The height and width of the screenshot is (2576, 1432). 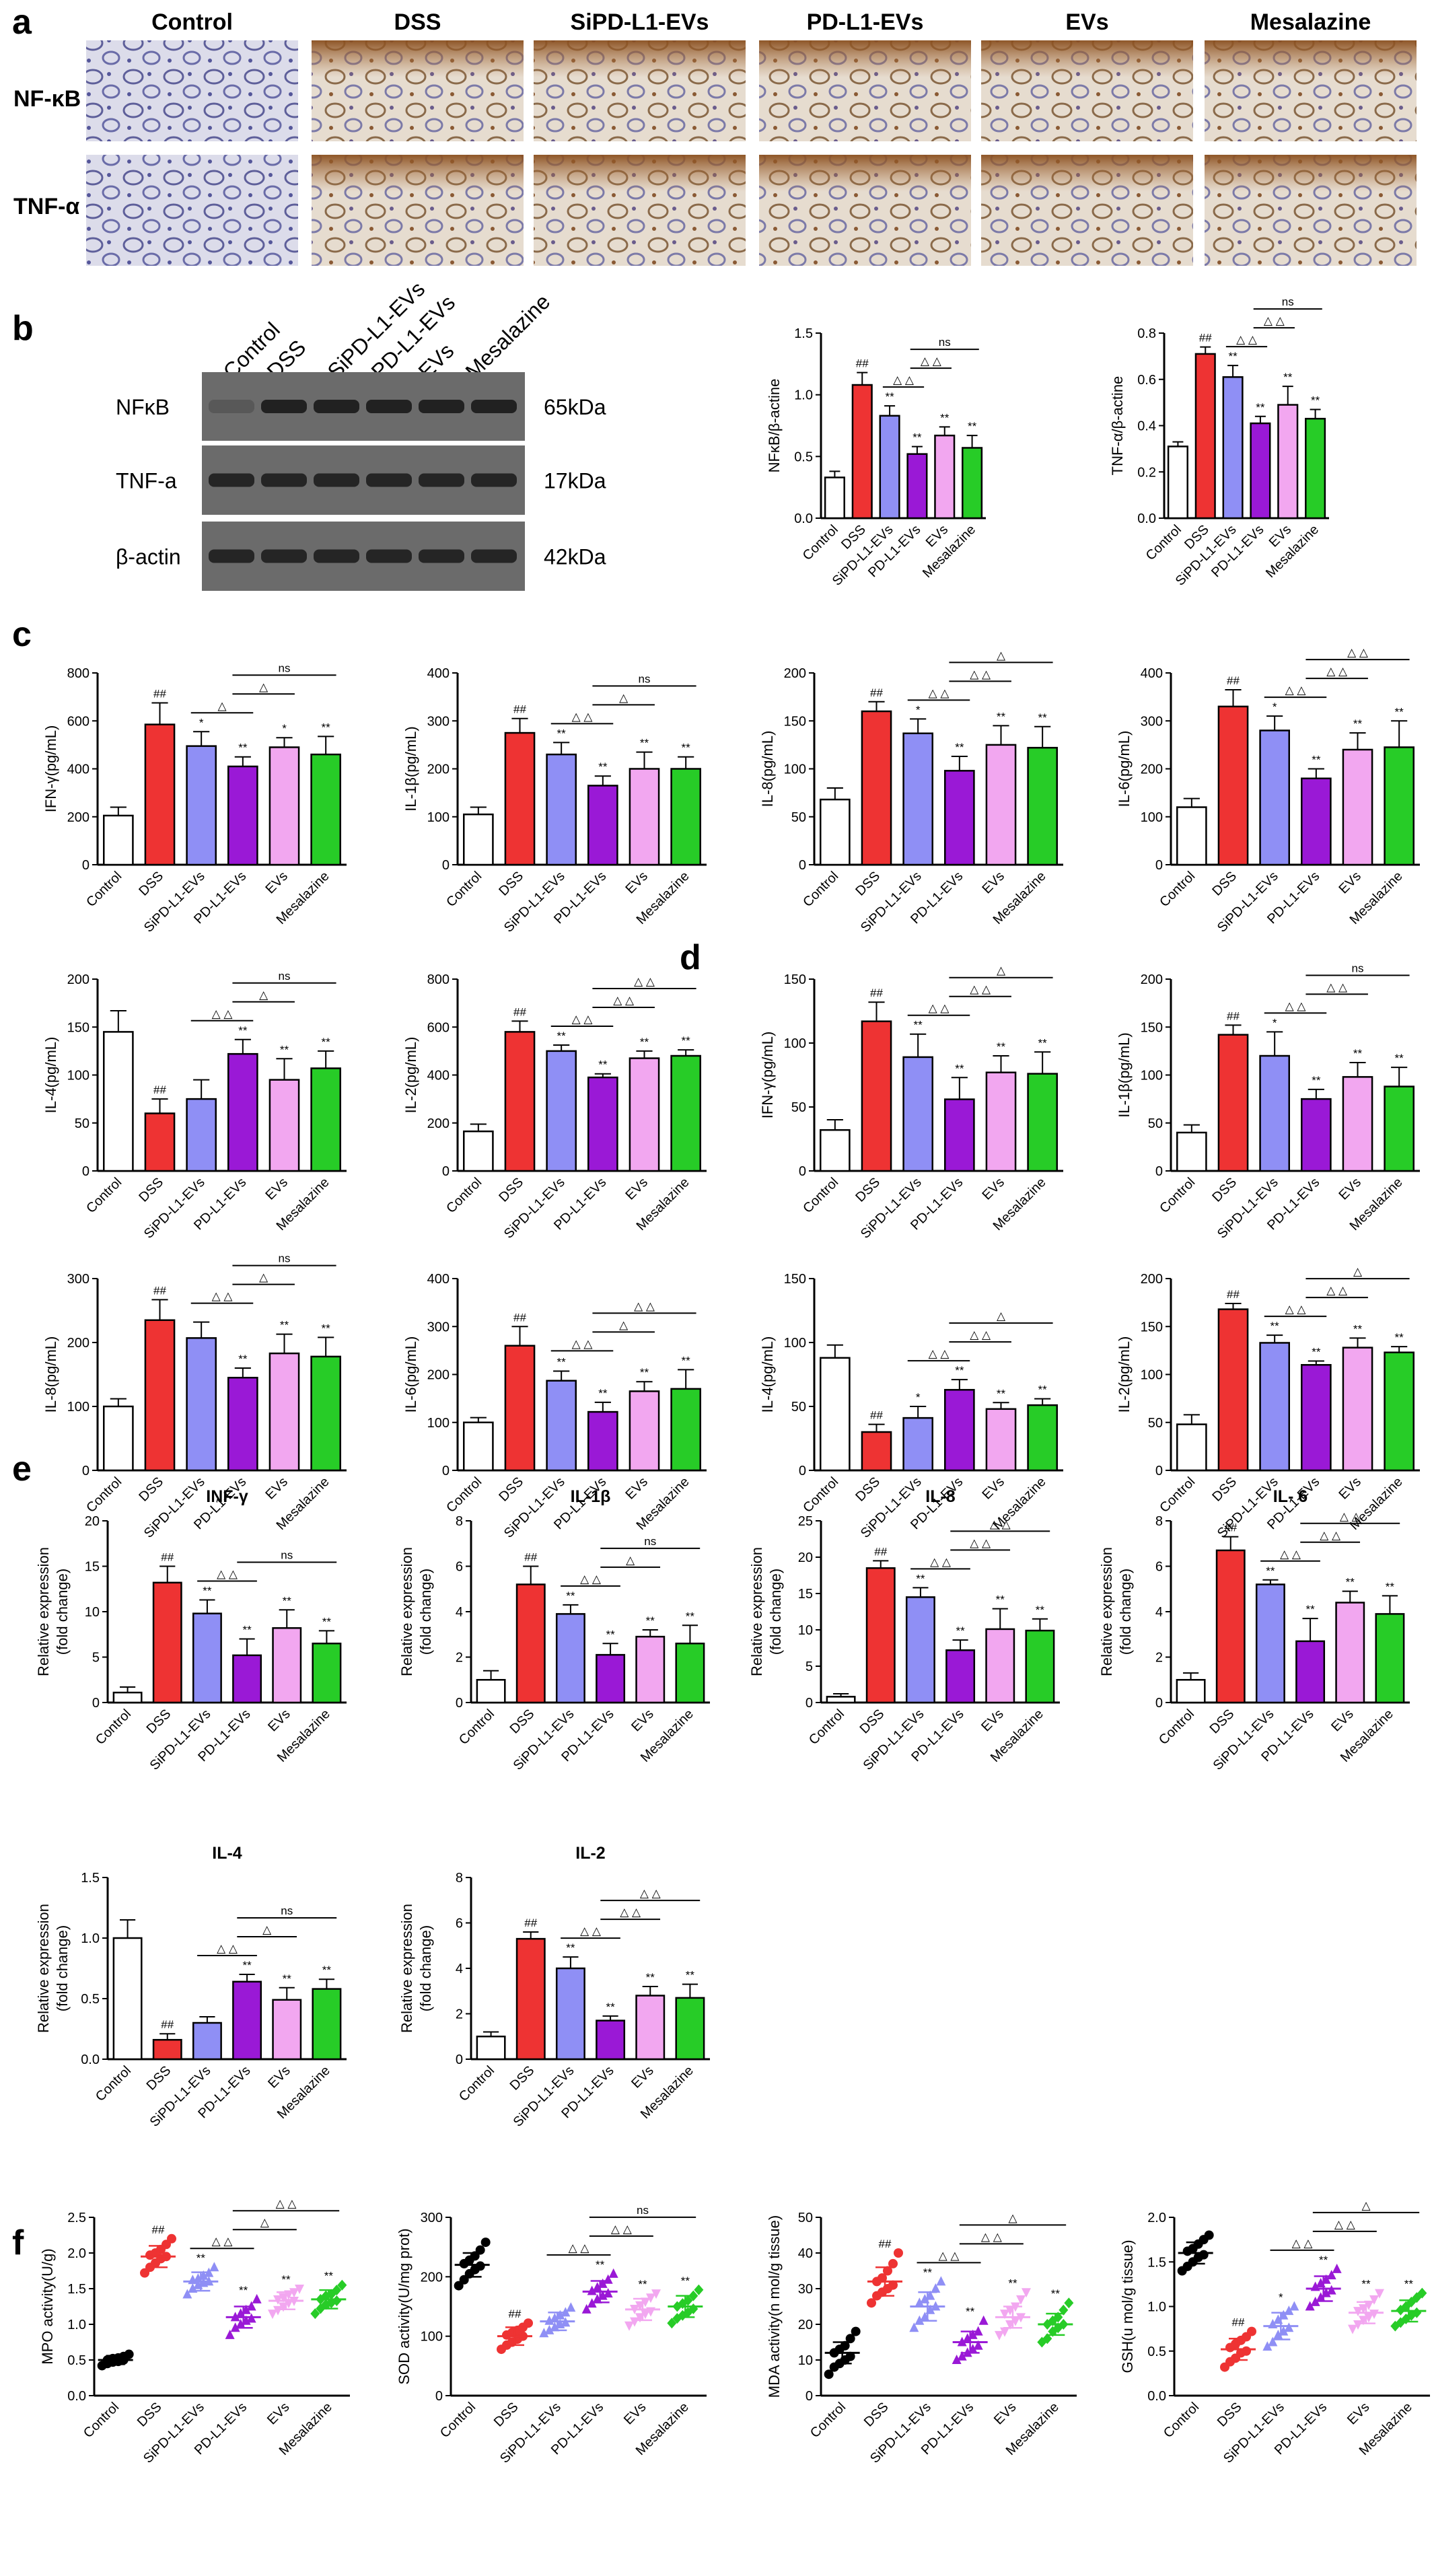 I want to click on x-tick-label: Control, so click(x=114, y=1727).